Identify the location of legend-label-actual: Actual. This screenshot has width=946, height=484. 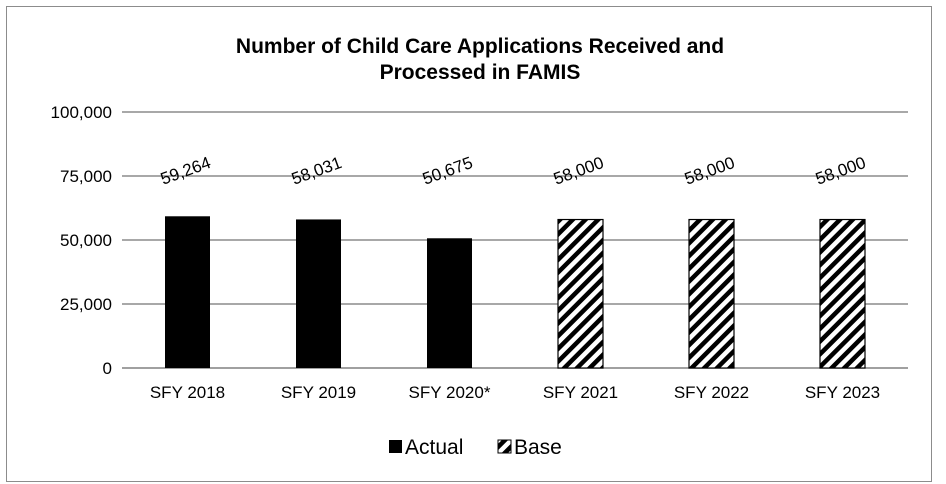
(434, 447).